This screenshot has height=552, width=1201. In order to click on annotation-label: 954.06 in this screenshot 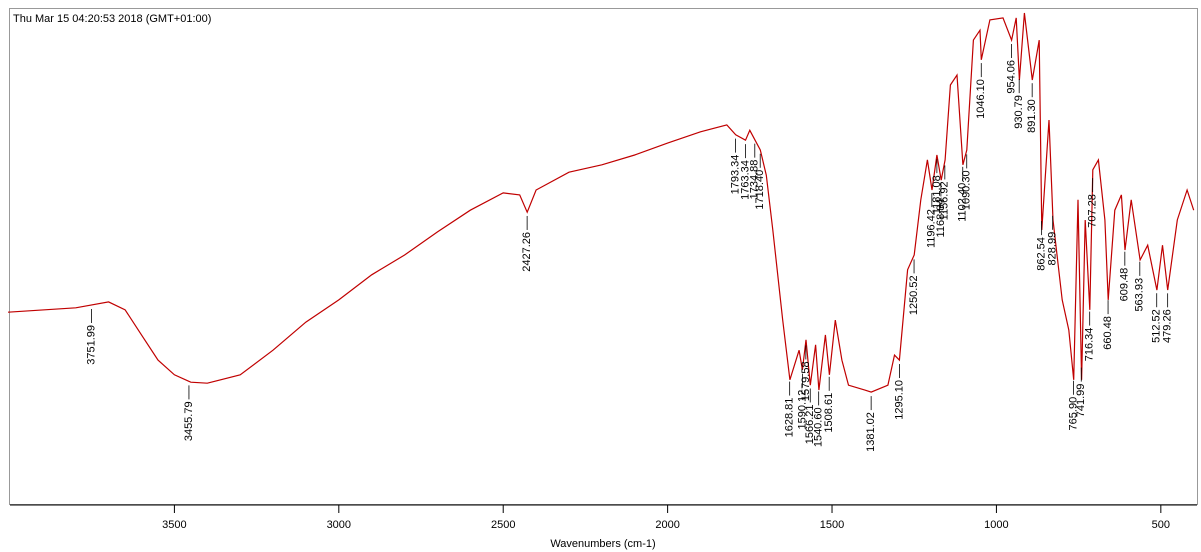, I will do `click(1011, 77)`.